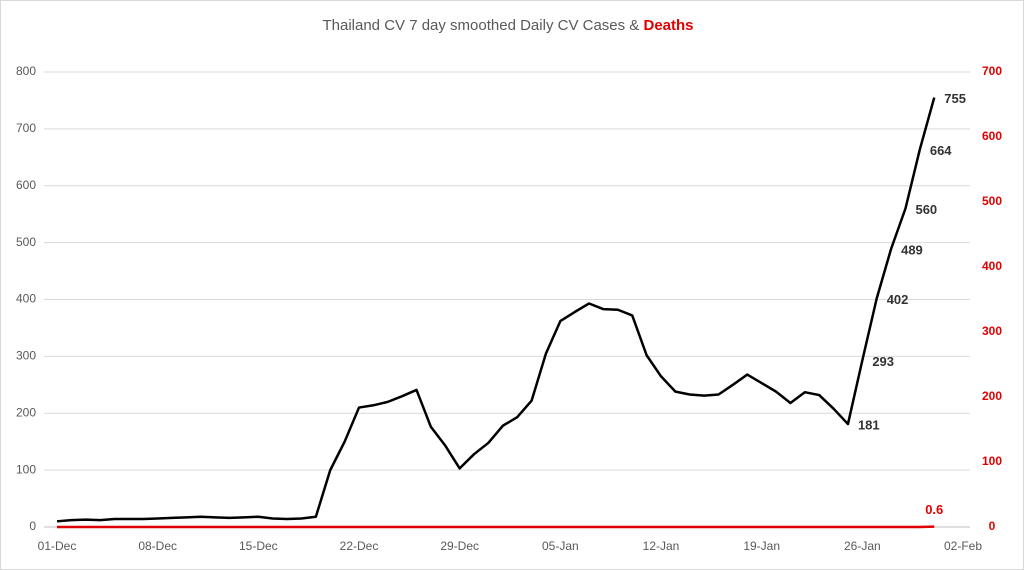  I want to click on data-label: 293, so click(883, 361).